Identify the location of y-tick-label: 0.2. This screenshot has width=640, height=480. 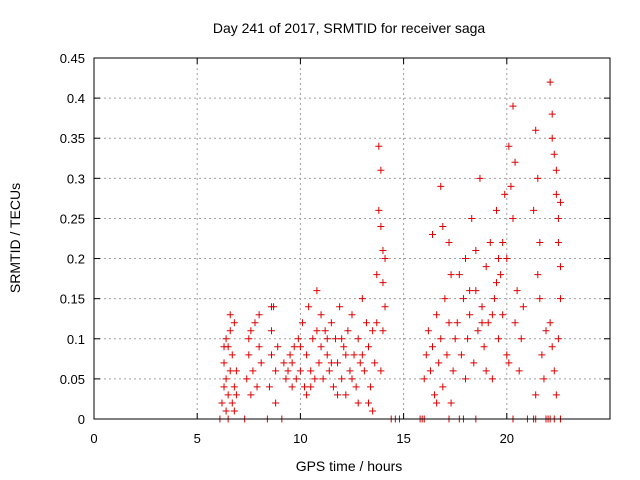
(76, 259).